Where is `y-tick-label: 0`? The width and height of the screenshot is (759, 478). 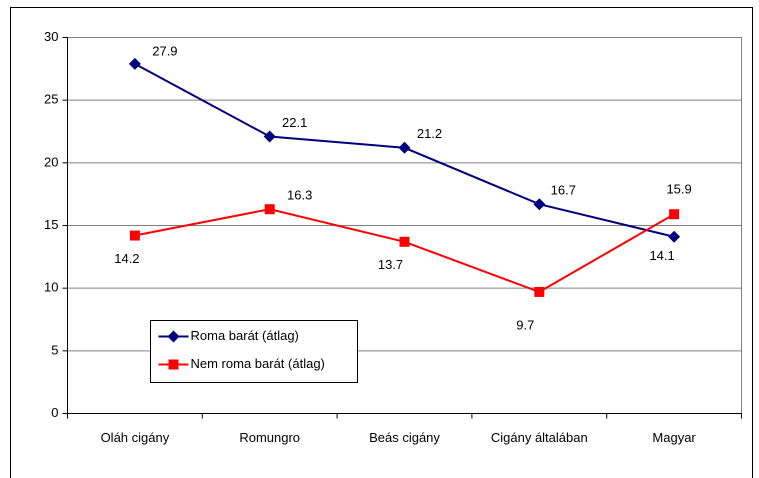 y-tick-label: 0 is located at coordinates (54, 412).